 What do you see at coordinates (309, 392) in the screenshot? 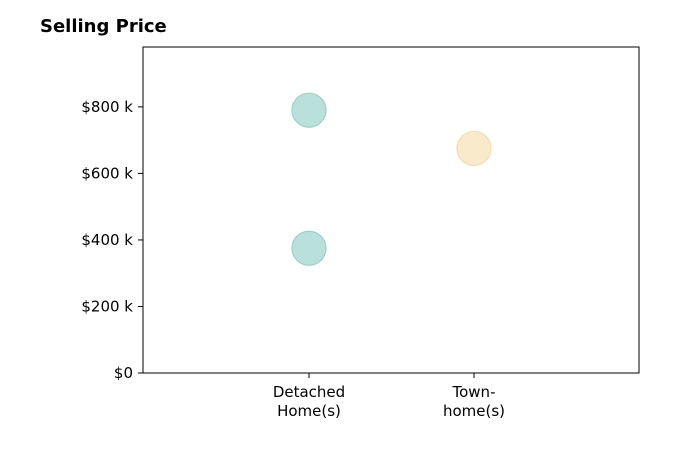
I see `x-tick-label: Detached` at bounding box center [309, 392].